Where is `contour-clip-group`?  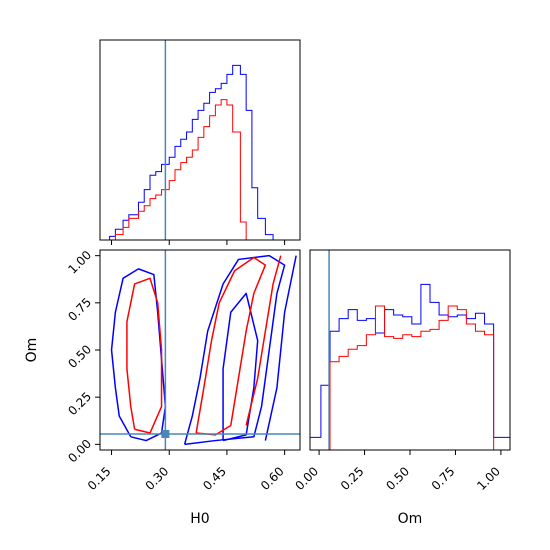 contour-clip-group is located at coordinates (200, 350).